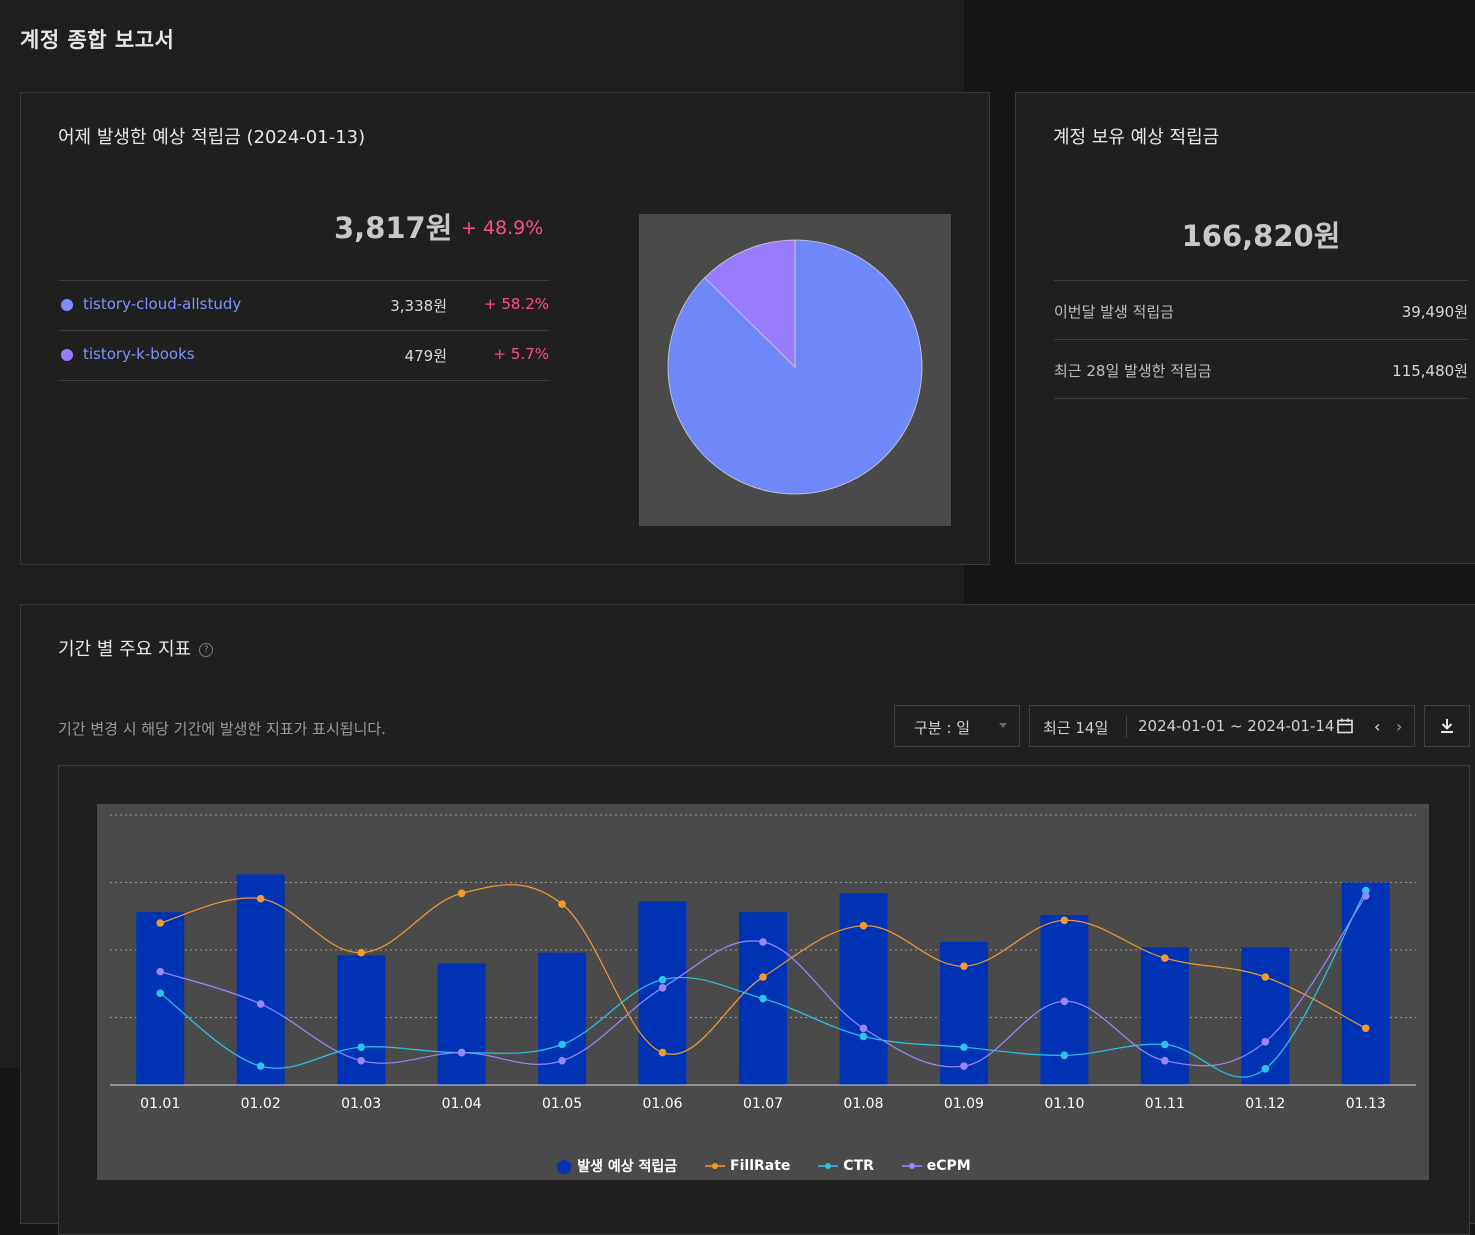 This screenshot has height=1235, width=1475. I want to click on range-preset: 최근 14일, so click(1076, 728).